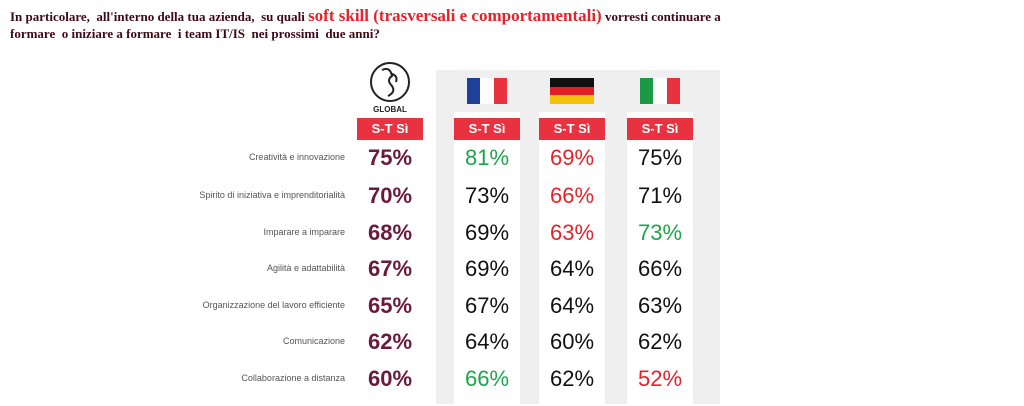 Image resolution: width=1024 pixels, height=406 pixels. I want to click on row-label: Agilità e adattabilità, so click(305, 268).